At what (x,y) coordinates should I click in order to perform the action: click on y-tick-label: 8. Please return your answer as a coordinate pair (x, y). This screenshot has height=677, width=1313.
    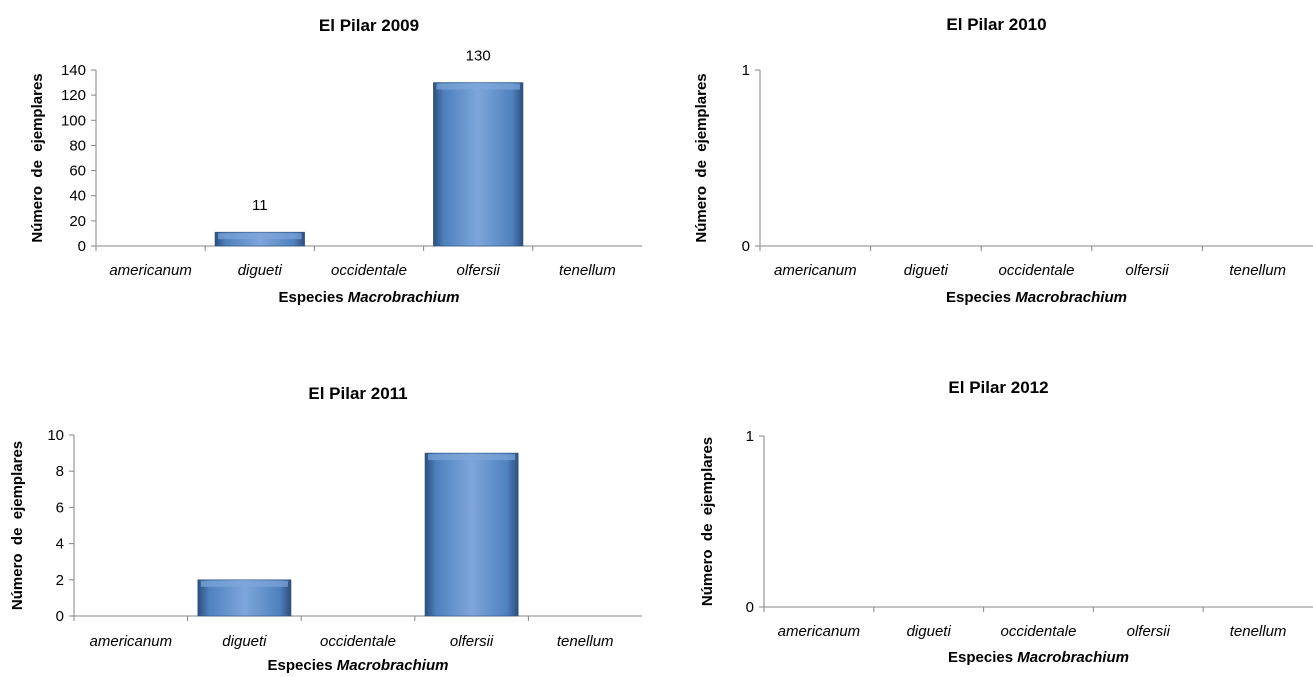
    Looking at the image, I should click on (60, 471).